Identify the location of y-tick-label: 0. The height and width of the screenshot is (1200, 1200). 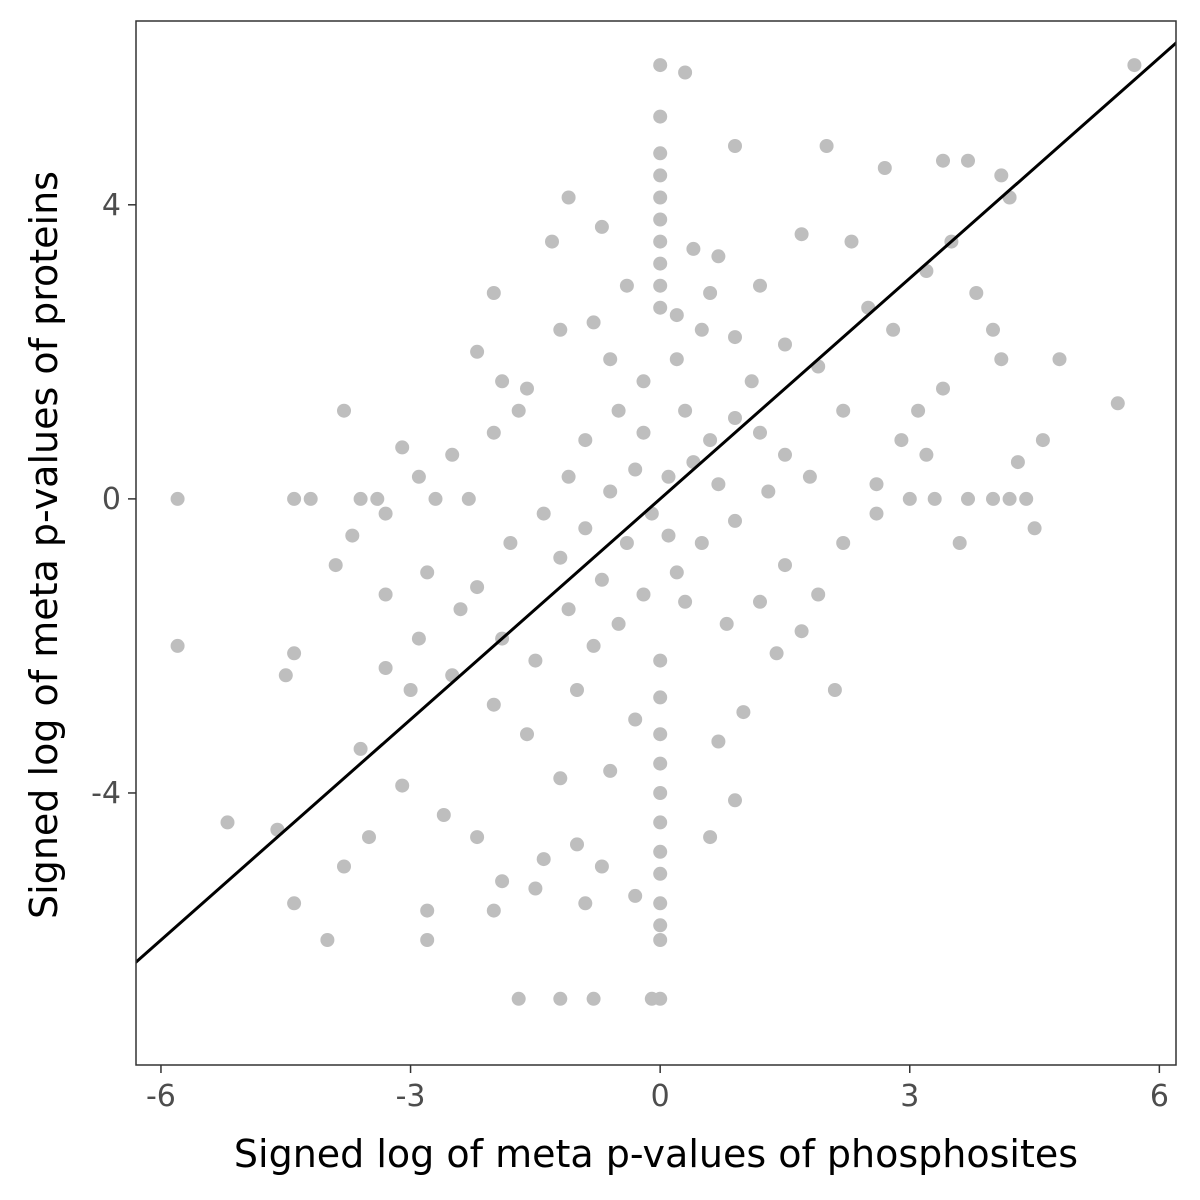
(111, 499).